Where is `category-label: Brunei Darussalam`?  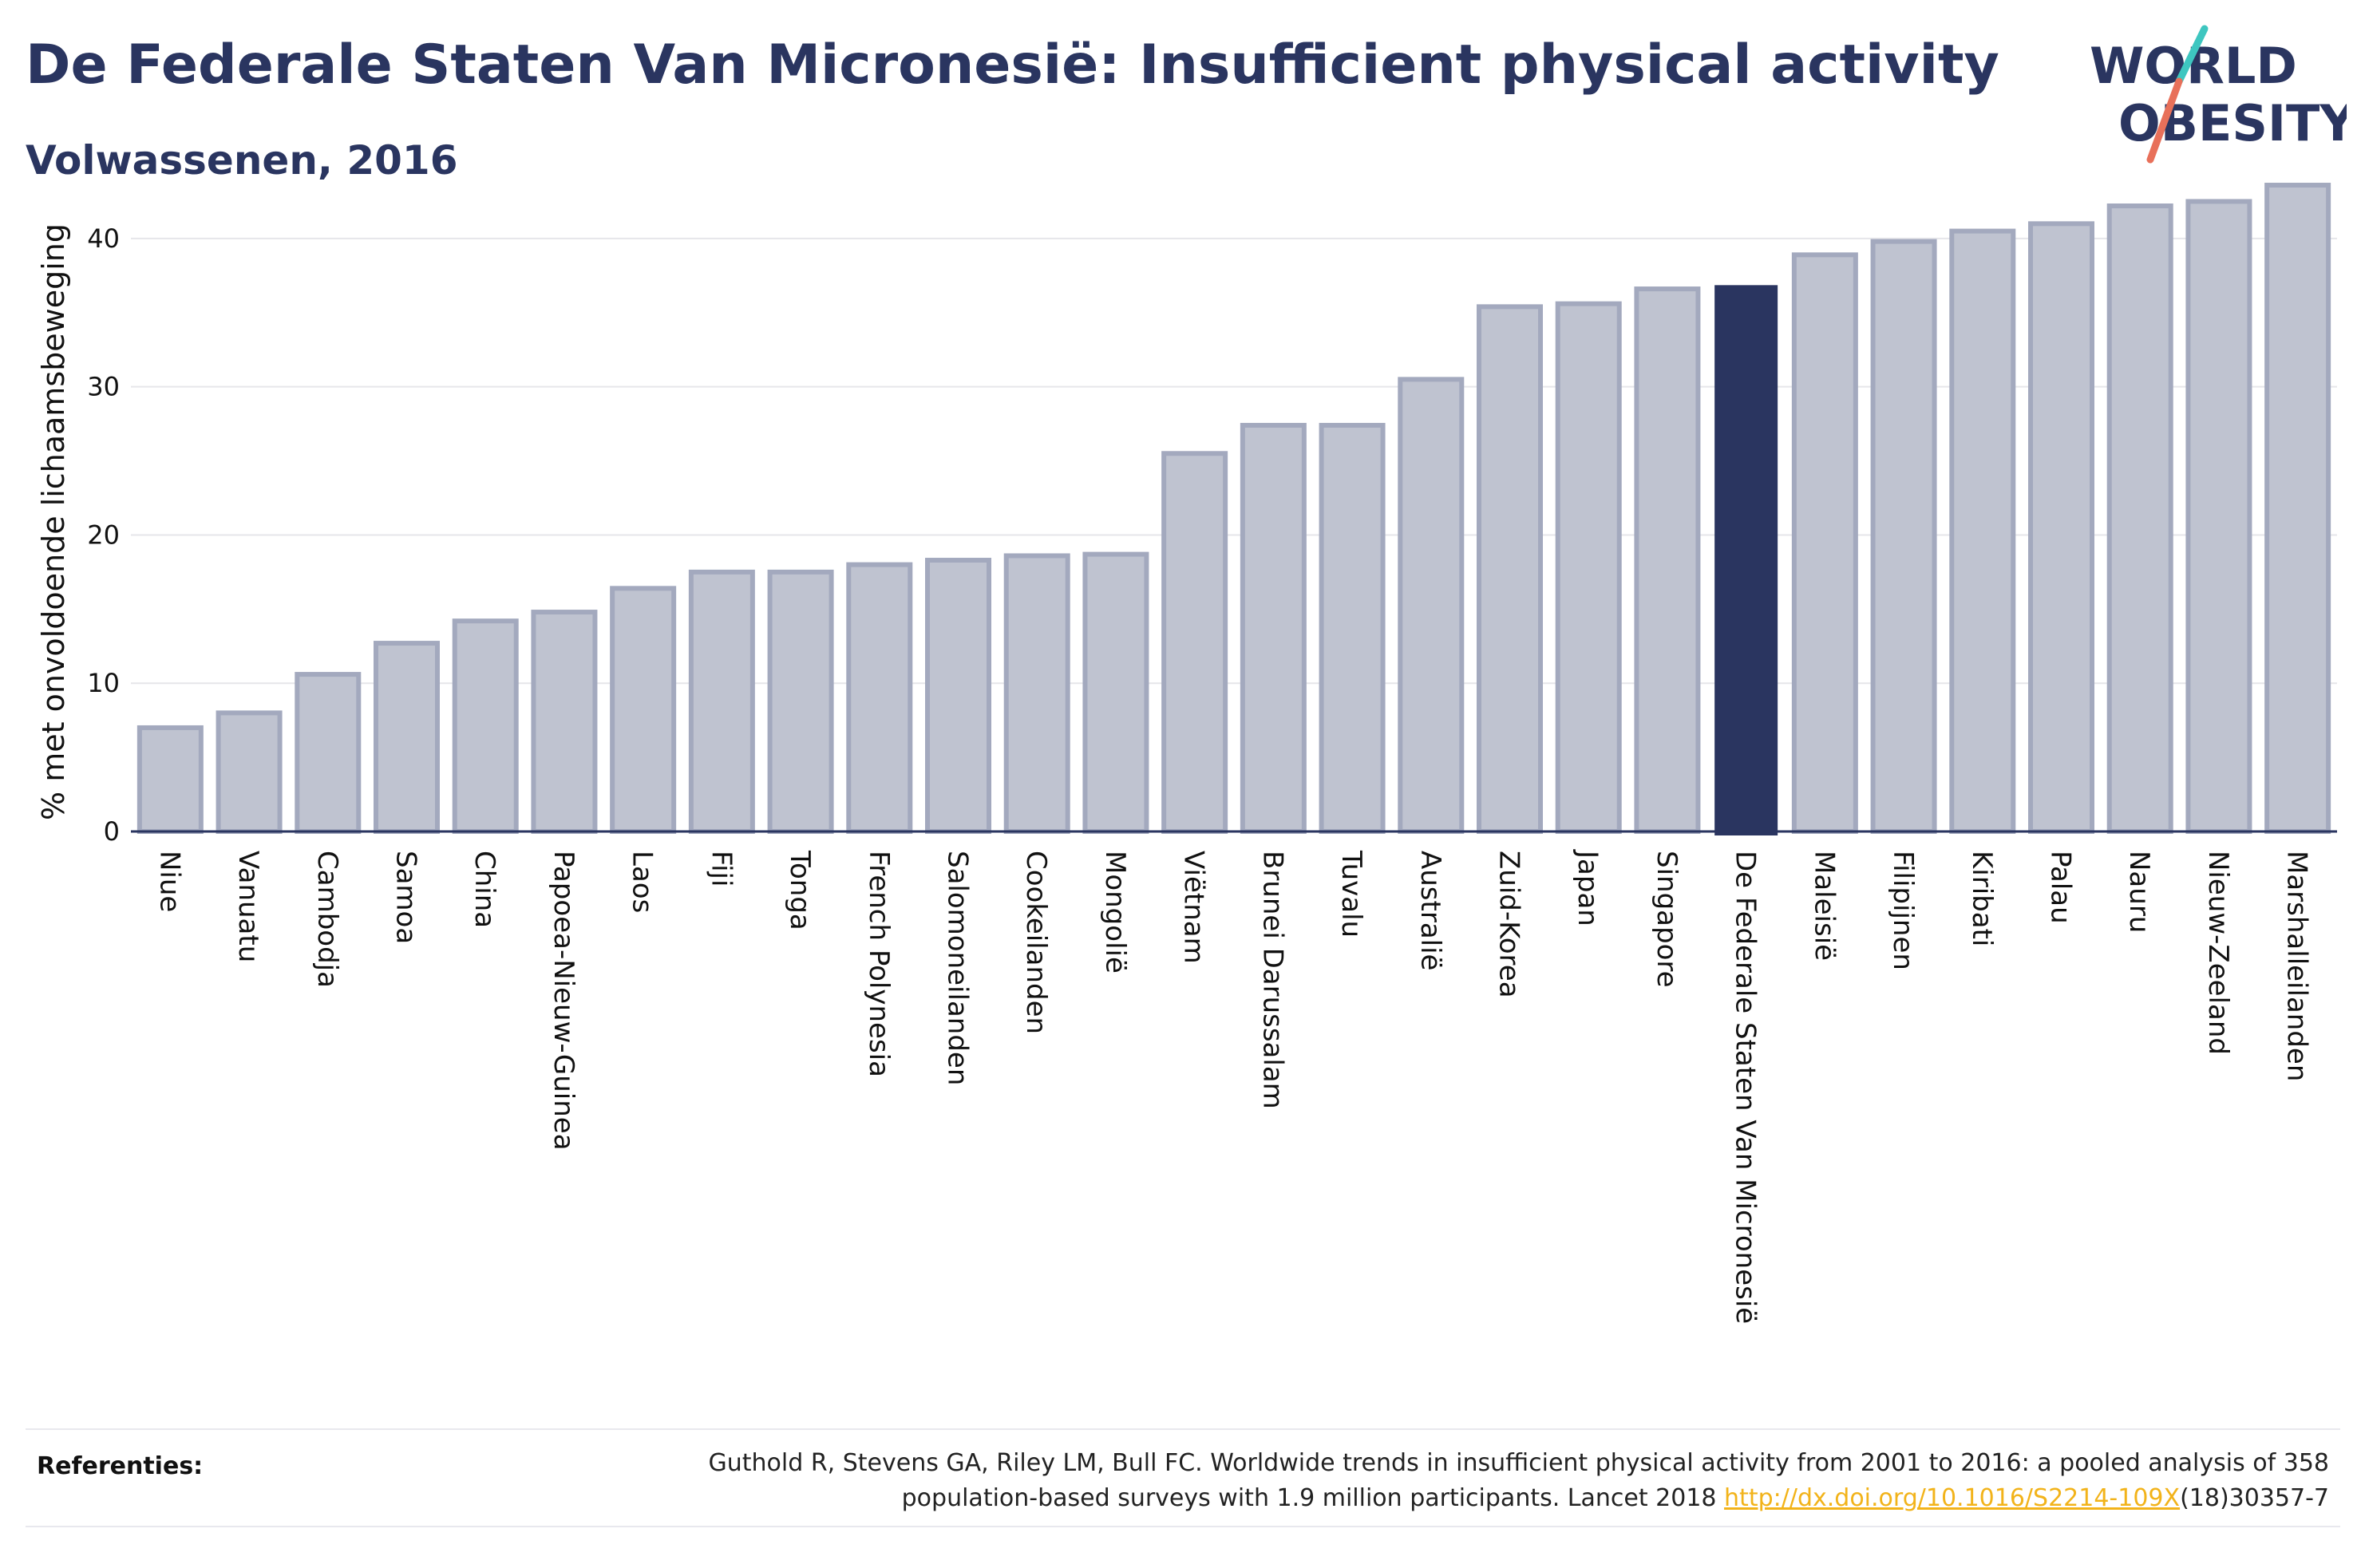
category-label: Brunei Darussalam is located at coordinates (1272, 980).